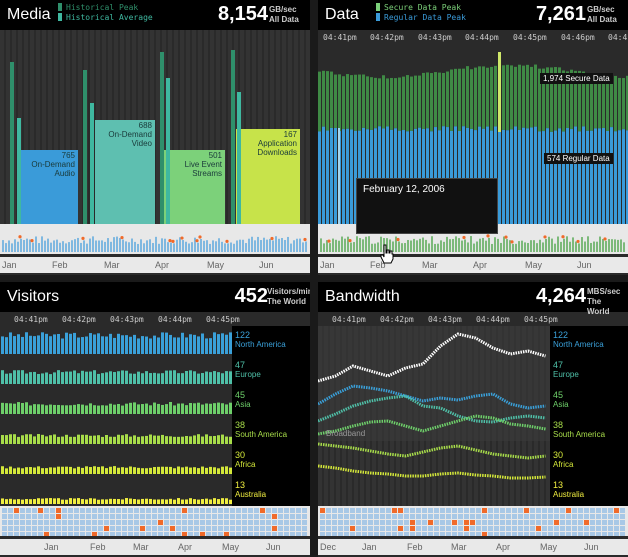 This screenshot has height=557, width=628. I want to click on bandwidth-chart, so click(434, 416).